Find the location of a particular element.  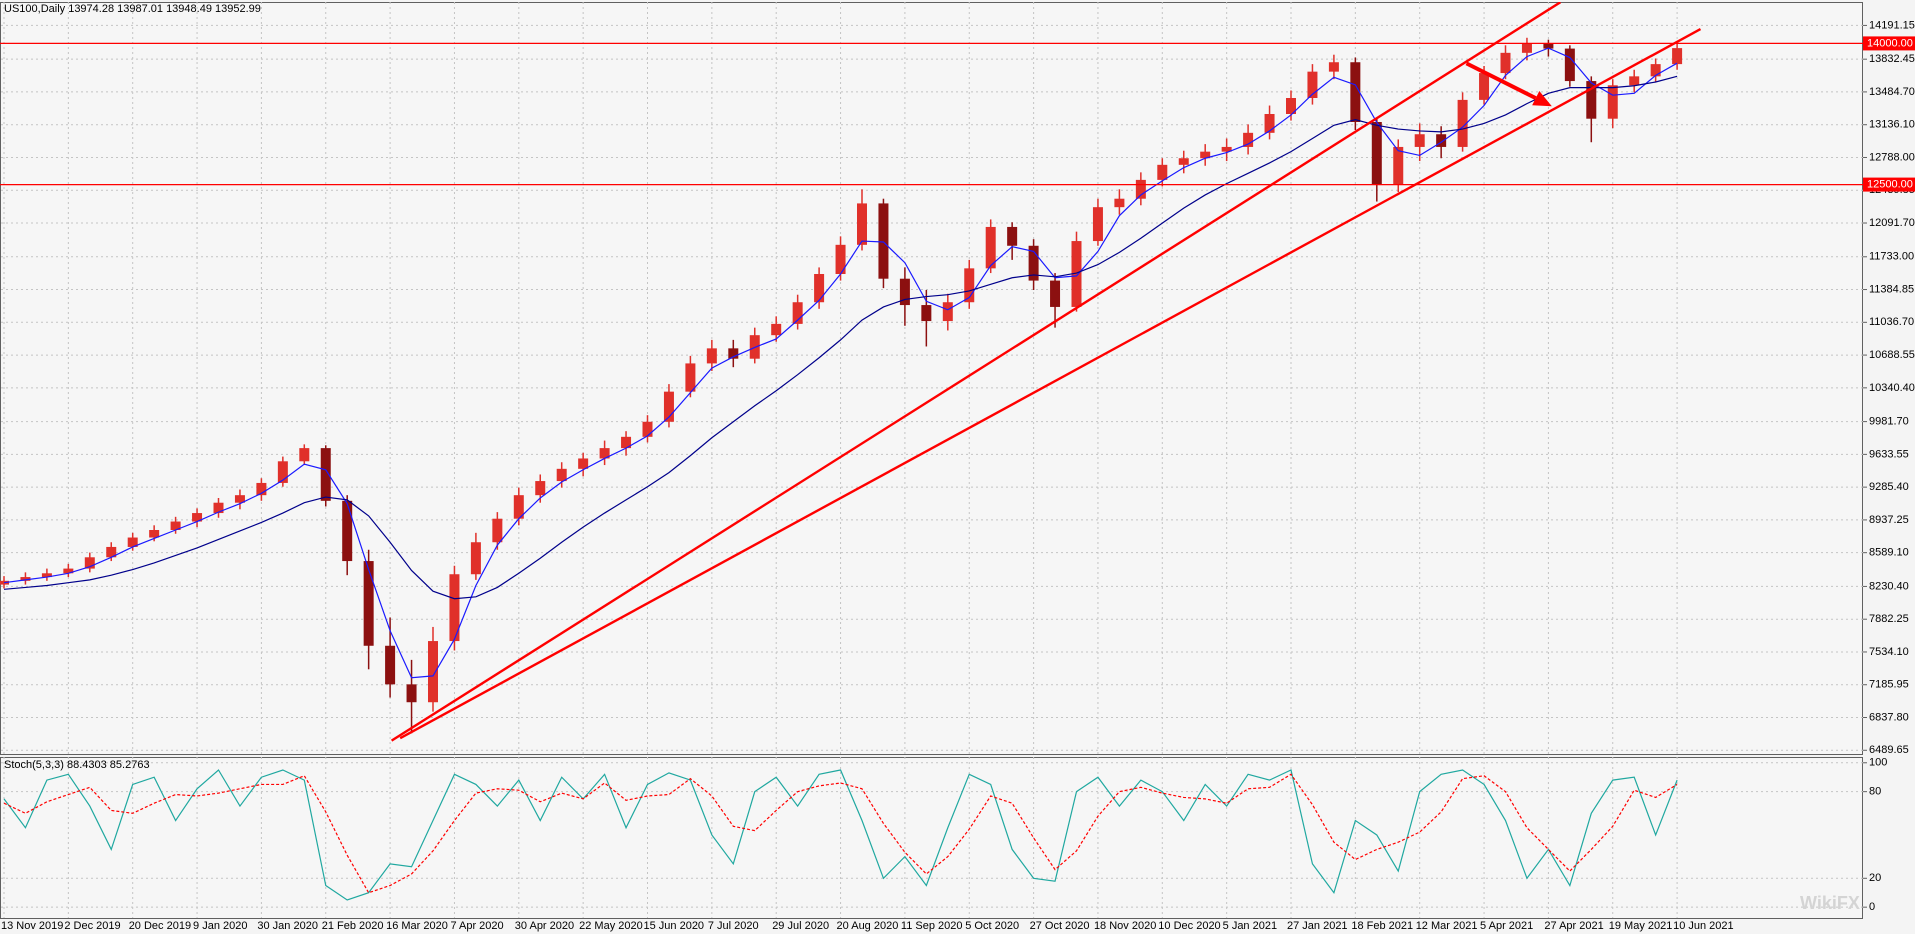

y-tick-label: 6489.65 is located at coordinates (1889, 750).